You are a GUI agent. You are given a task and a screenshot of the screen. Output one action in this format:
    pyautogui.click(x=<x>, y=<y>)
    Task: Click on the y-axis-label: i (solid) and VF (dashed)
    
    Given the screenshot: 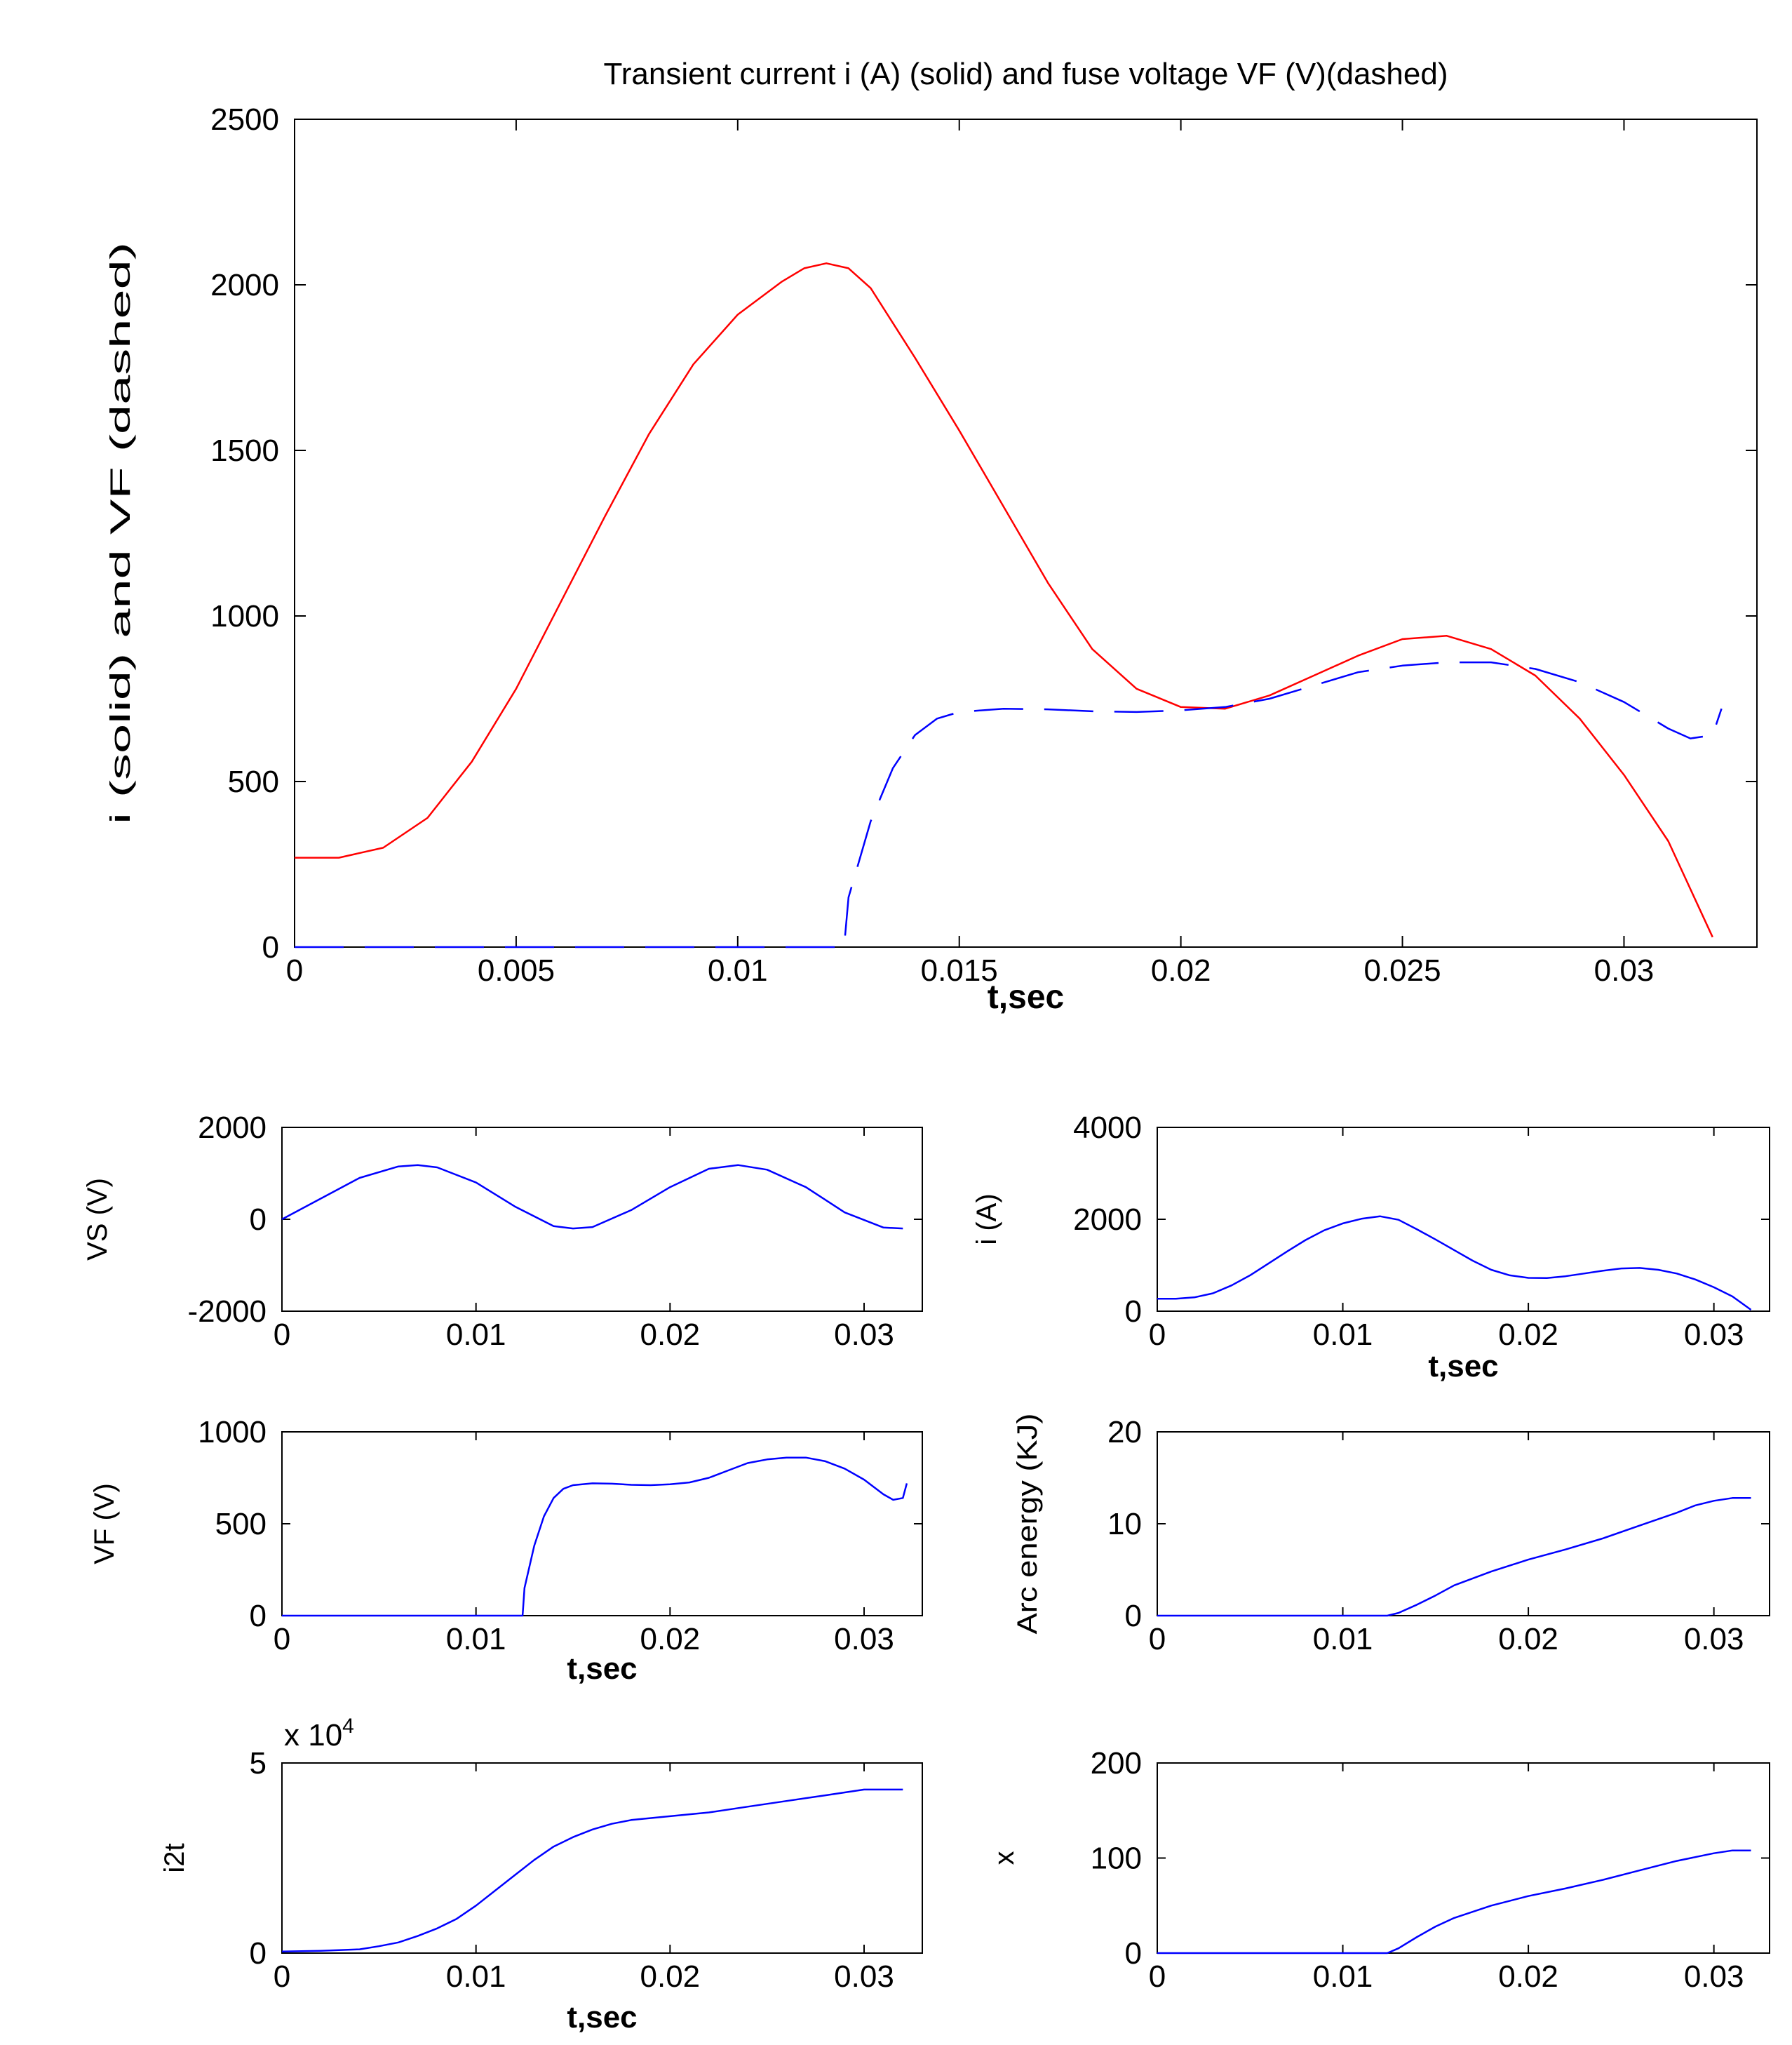 What is the action you would take?
    pyautogui.click(x=120, y=533)
    